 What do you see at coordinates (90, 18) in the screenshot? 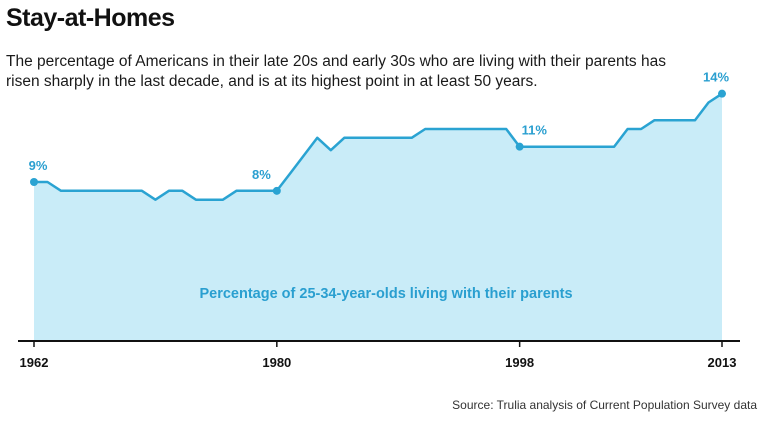
I see `chart-title: Stay-at-Homes` at bounding box center [90, 18].